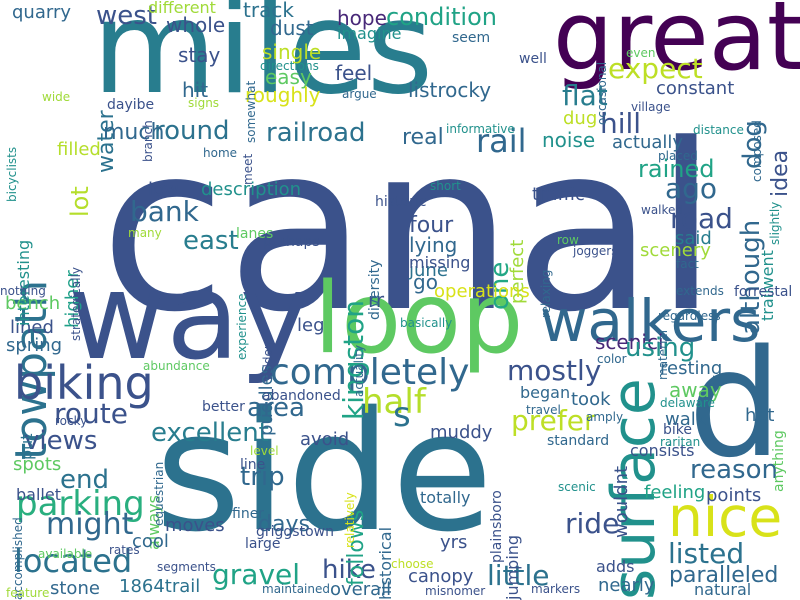 The height and width of the screenshot is (600, 800). I want to click on word-feature: feature, so click(28, 593).